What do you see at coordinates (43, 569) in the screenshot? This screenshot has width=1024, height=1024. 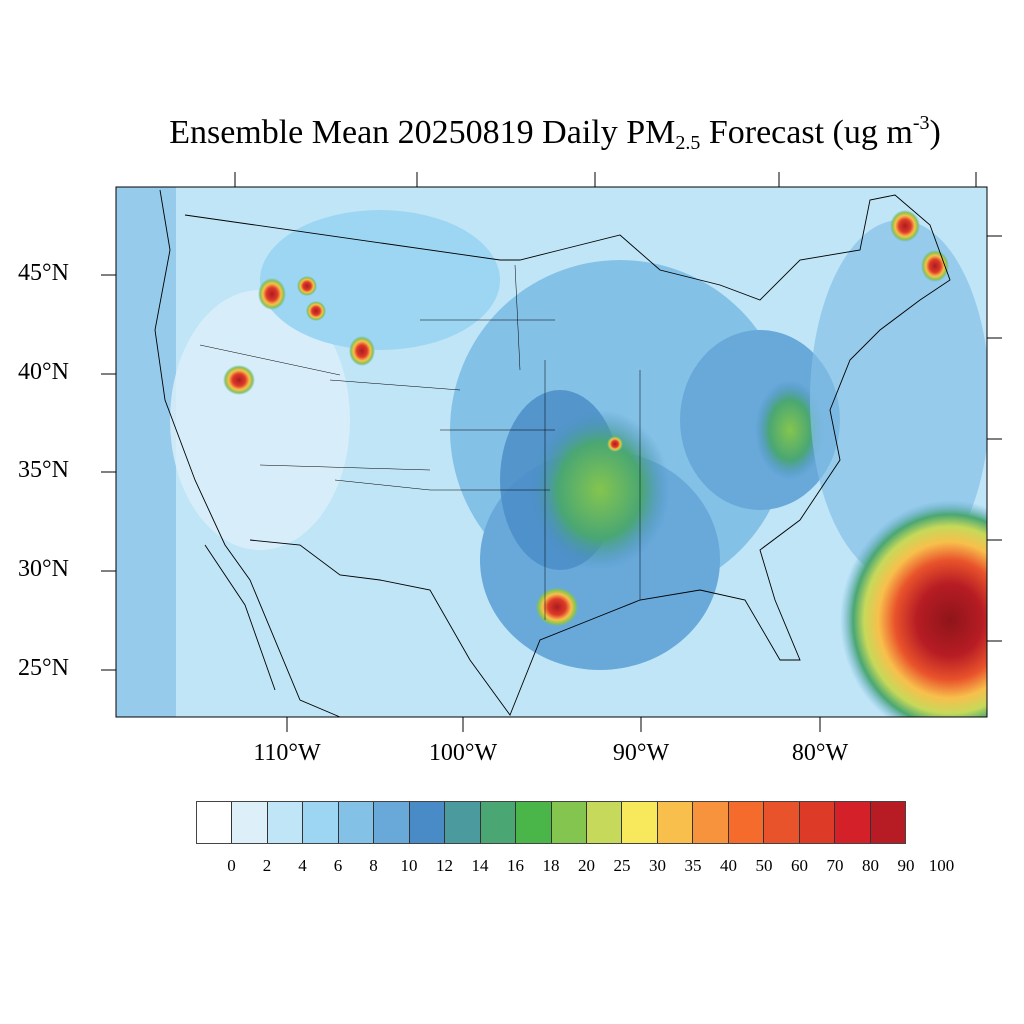 I see `lat-label: 30°N` at bounding box center [43, 569].